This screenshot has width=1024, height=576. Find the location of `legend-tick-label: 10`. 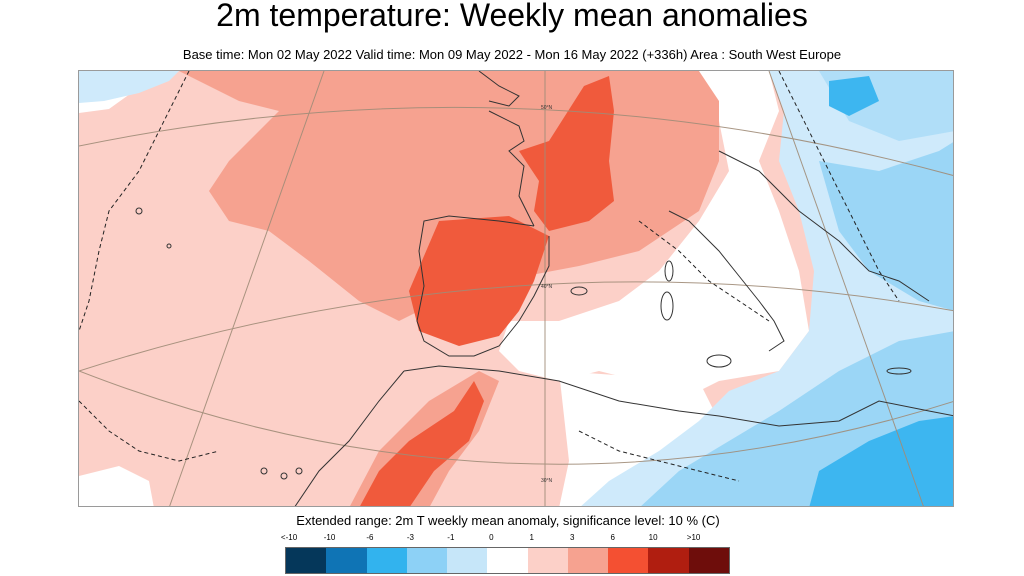

legend-tick-label: 10 is located at coordinates (653, 537).